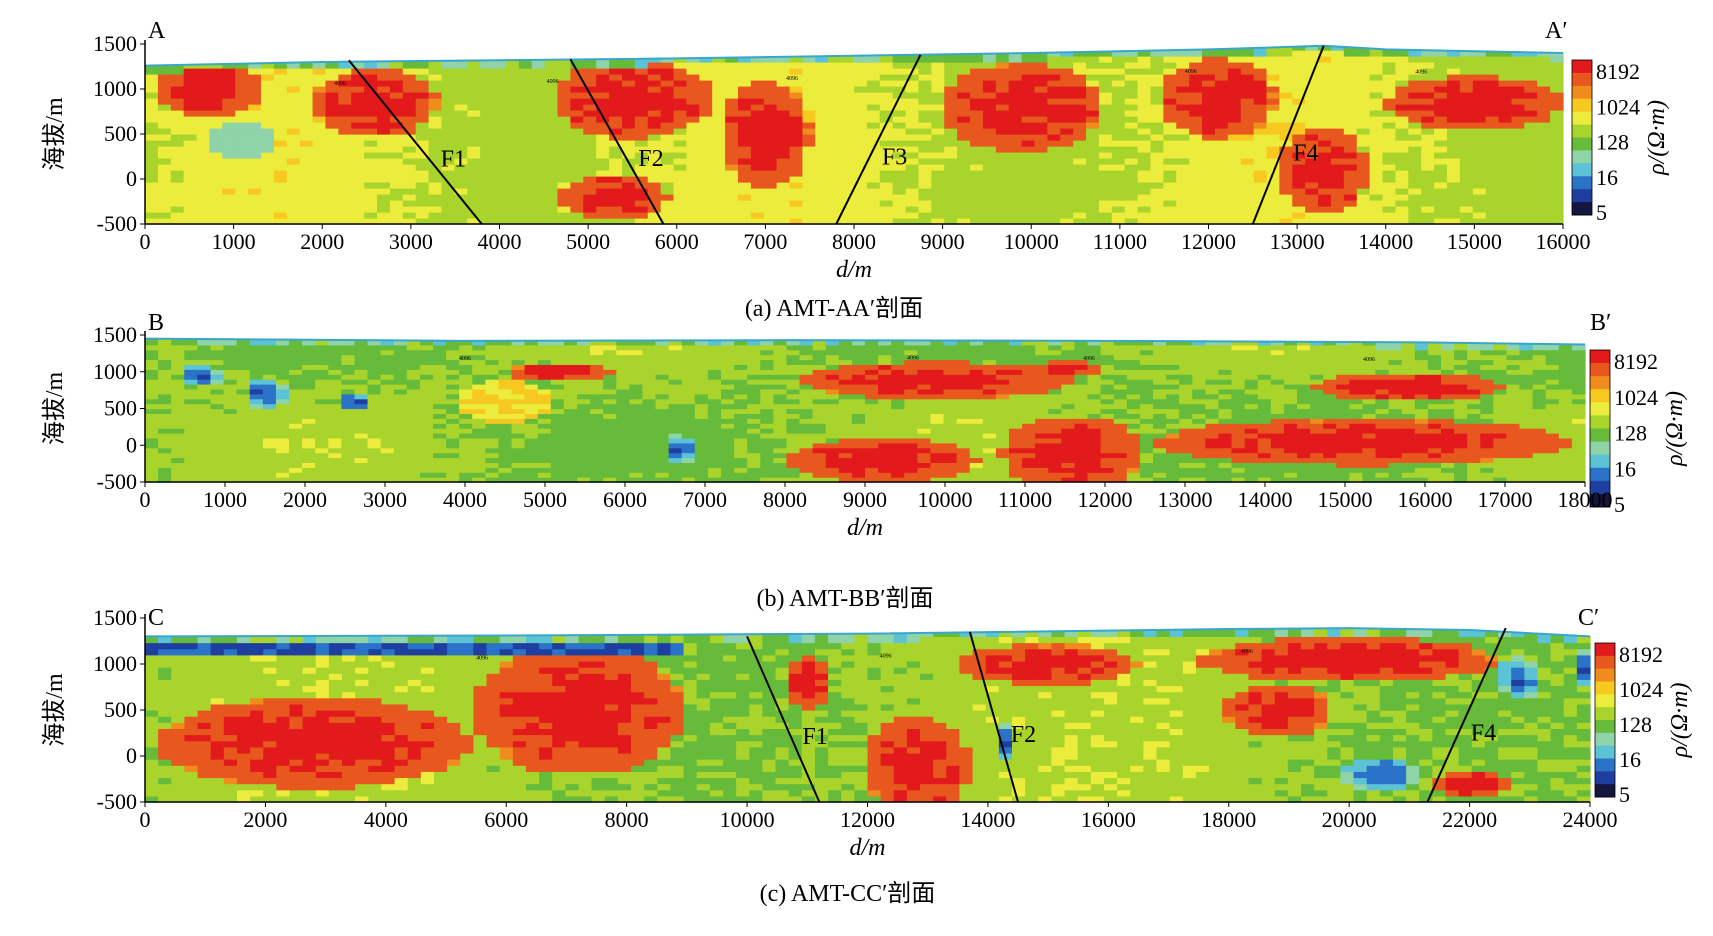 The image size is (1713, 936). I want to click on contour-label: 4096, so click(1421, 73).